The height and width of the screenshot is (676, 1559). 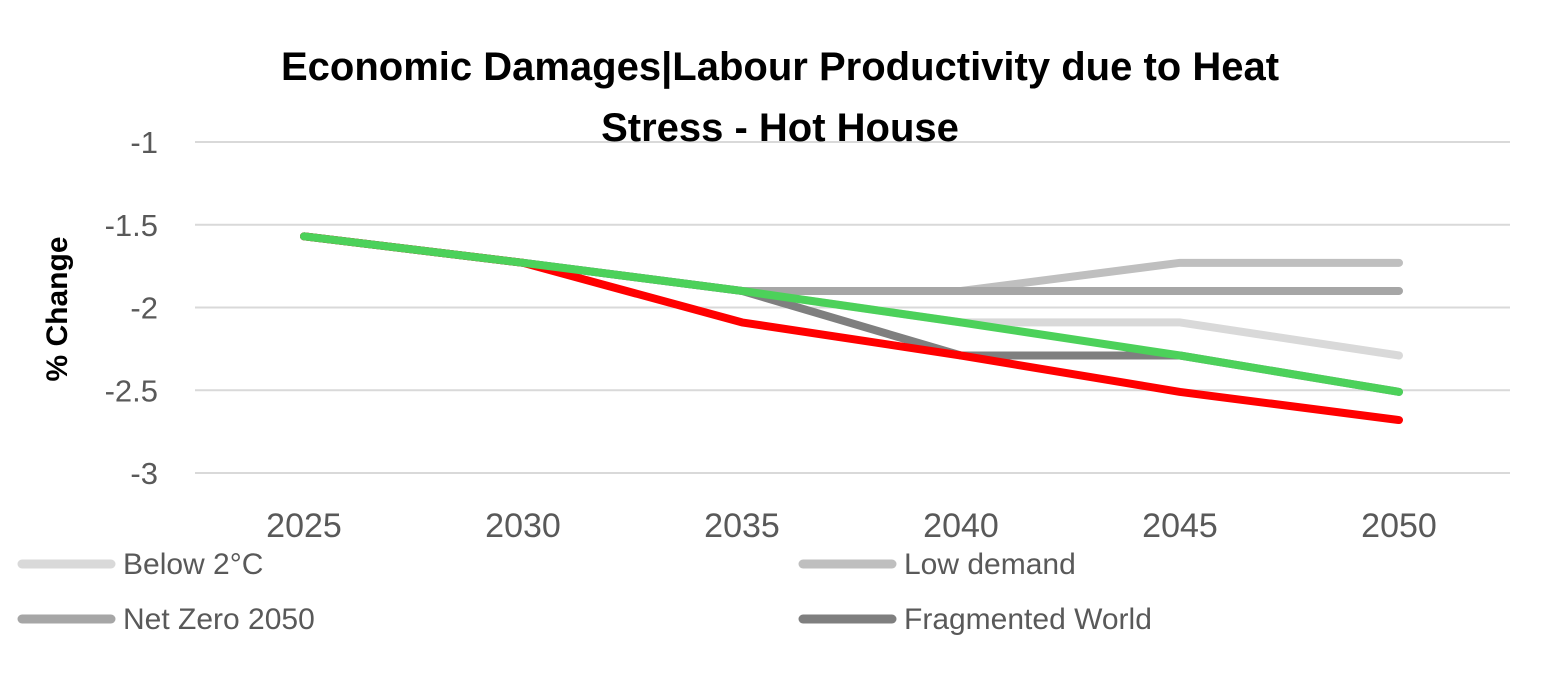 I want to click on x-tick-label-2: 2035, so click(x=742, y=526).